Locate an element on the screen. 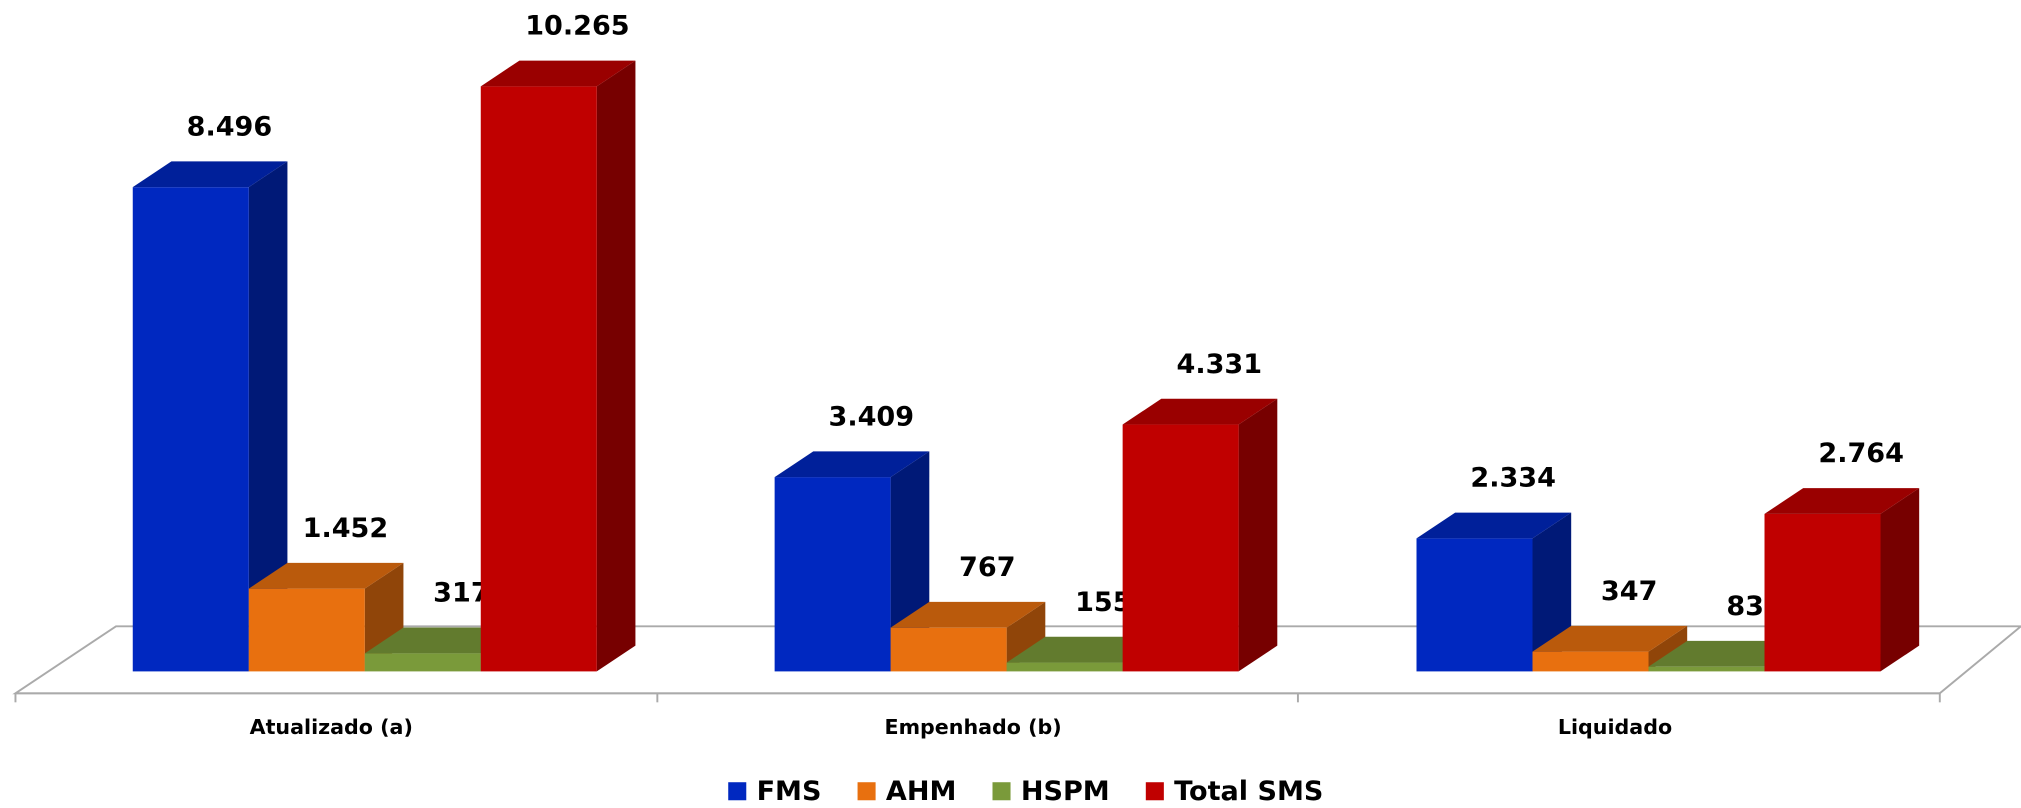  value-label: 10.265 is located at coordinates (577, 26).